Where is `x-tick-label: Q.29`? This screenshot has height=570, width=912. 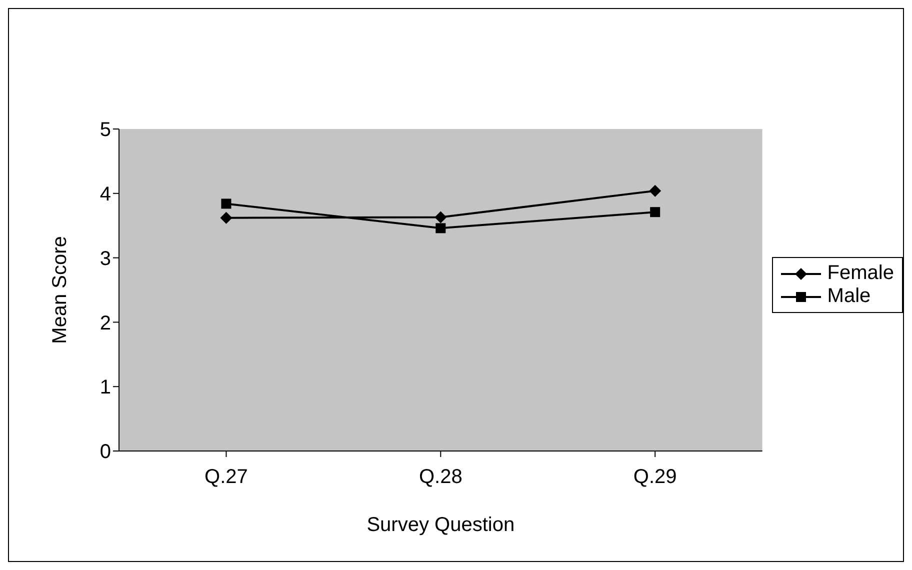 x-tick-label: Q.29 is located at coordinates (655, 477).